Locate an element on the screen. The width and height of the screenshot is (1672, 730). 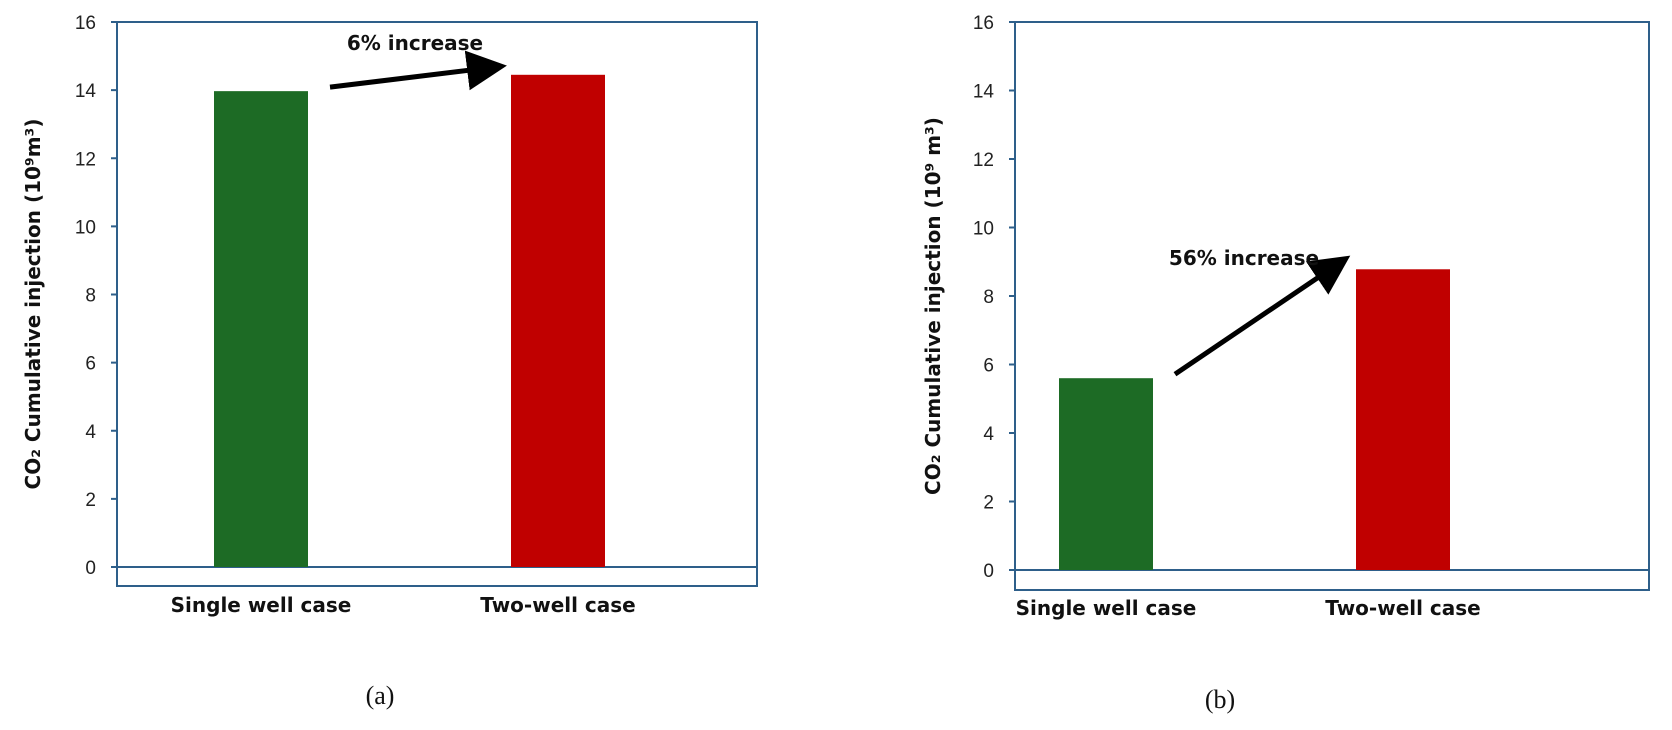
panel-label: (b) is located at coordinates (1220, 699).